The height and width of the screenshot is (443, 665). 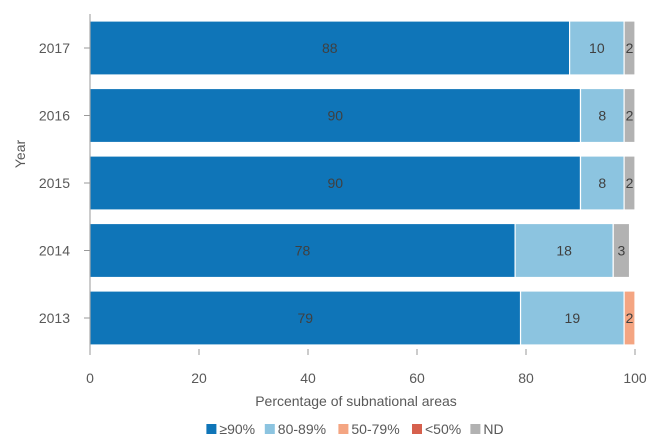 What do you see at coordinates (20, 154) in the screenshot?
I see `y-axis-title: Year` at bounding box center [20, 154].